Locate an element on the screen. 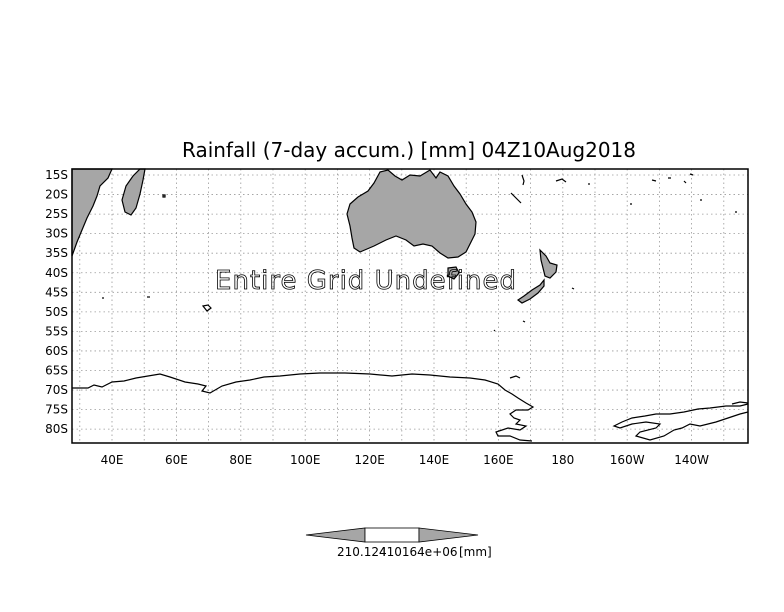 The height and width of the screenshot is (612, 784). lat-tick-label: 75S is located at coordinates (56, 410).